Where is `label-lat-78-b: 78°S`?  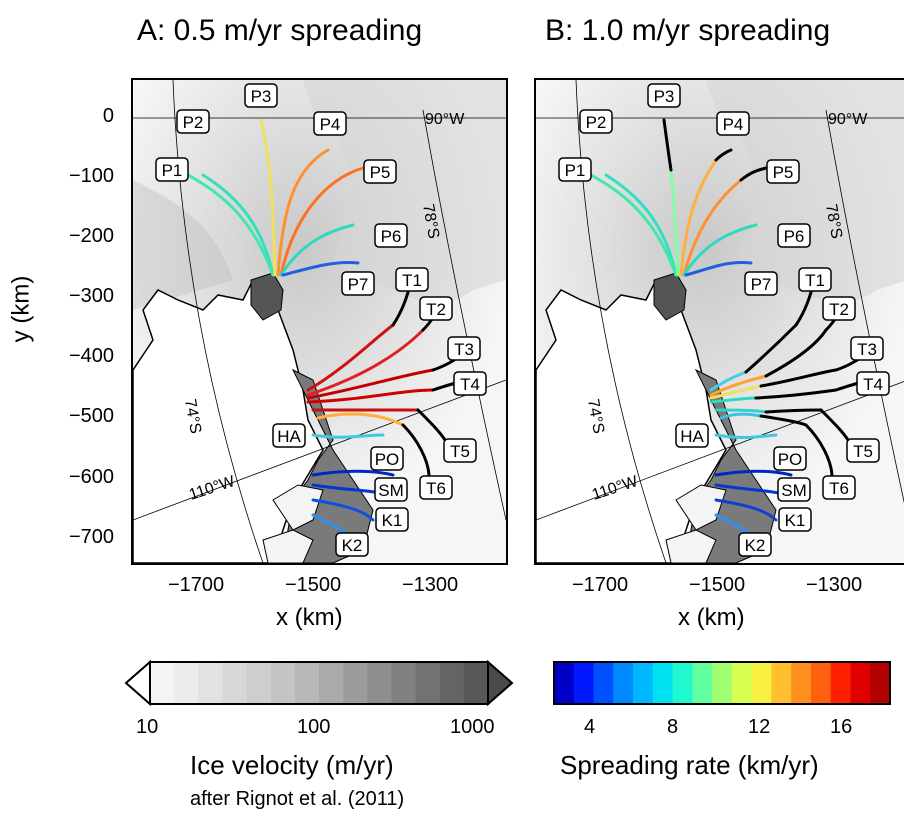
label-lat-78-b: 78°S is located at coordinates (833, 221).